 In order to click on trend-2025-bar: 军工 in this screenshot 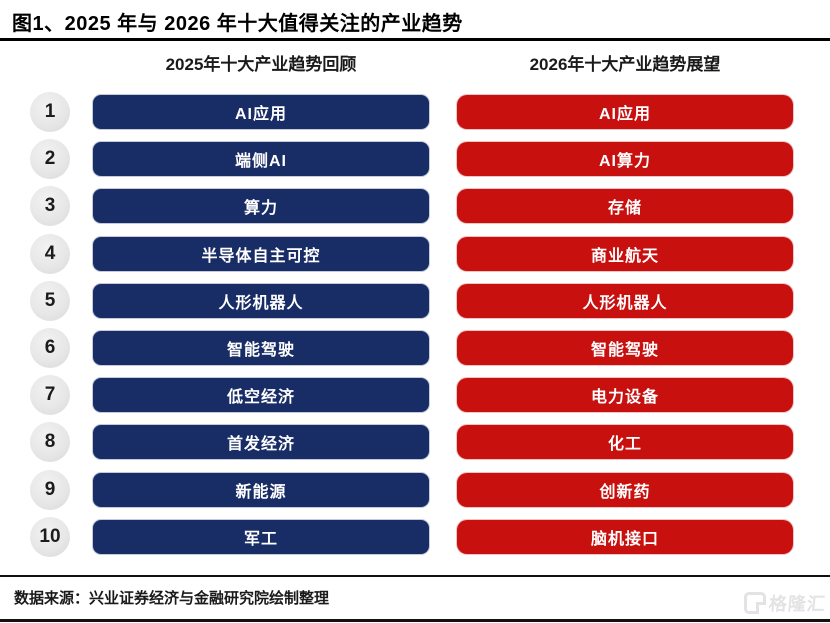, I will do `click(261, 537)`.